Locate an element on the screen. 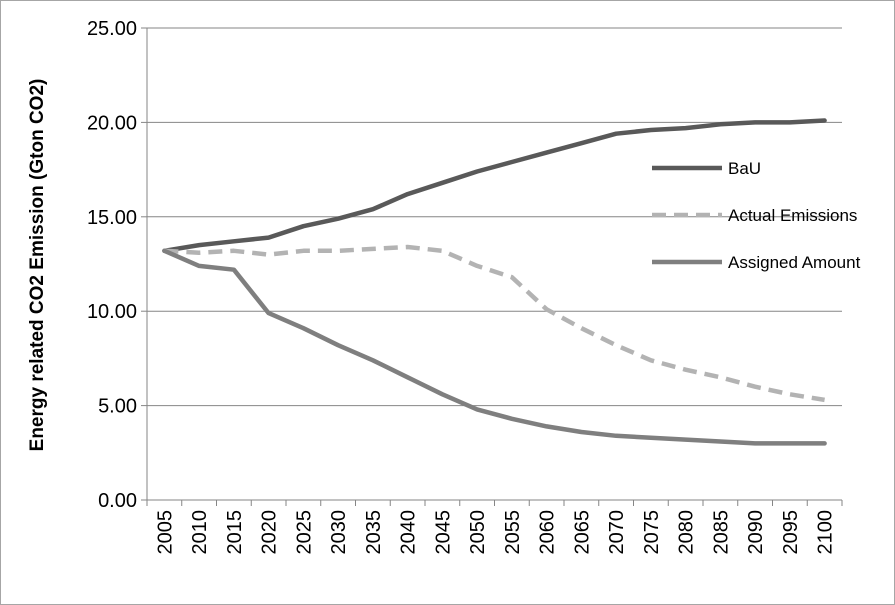  x-tick-label: 2050 is located at coordinates (478, 532).